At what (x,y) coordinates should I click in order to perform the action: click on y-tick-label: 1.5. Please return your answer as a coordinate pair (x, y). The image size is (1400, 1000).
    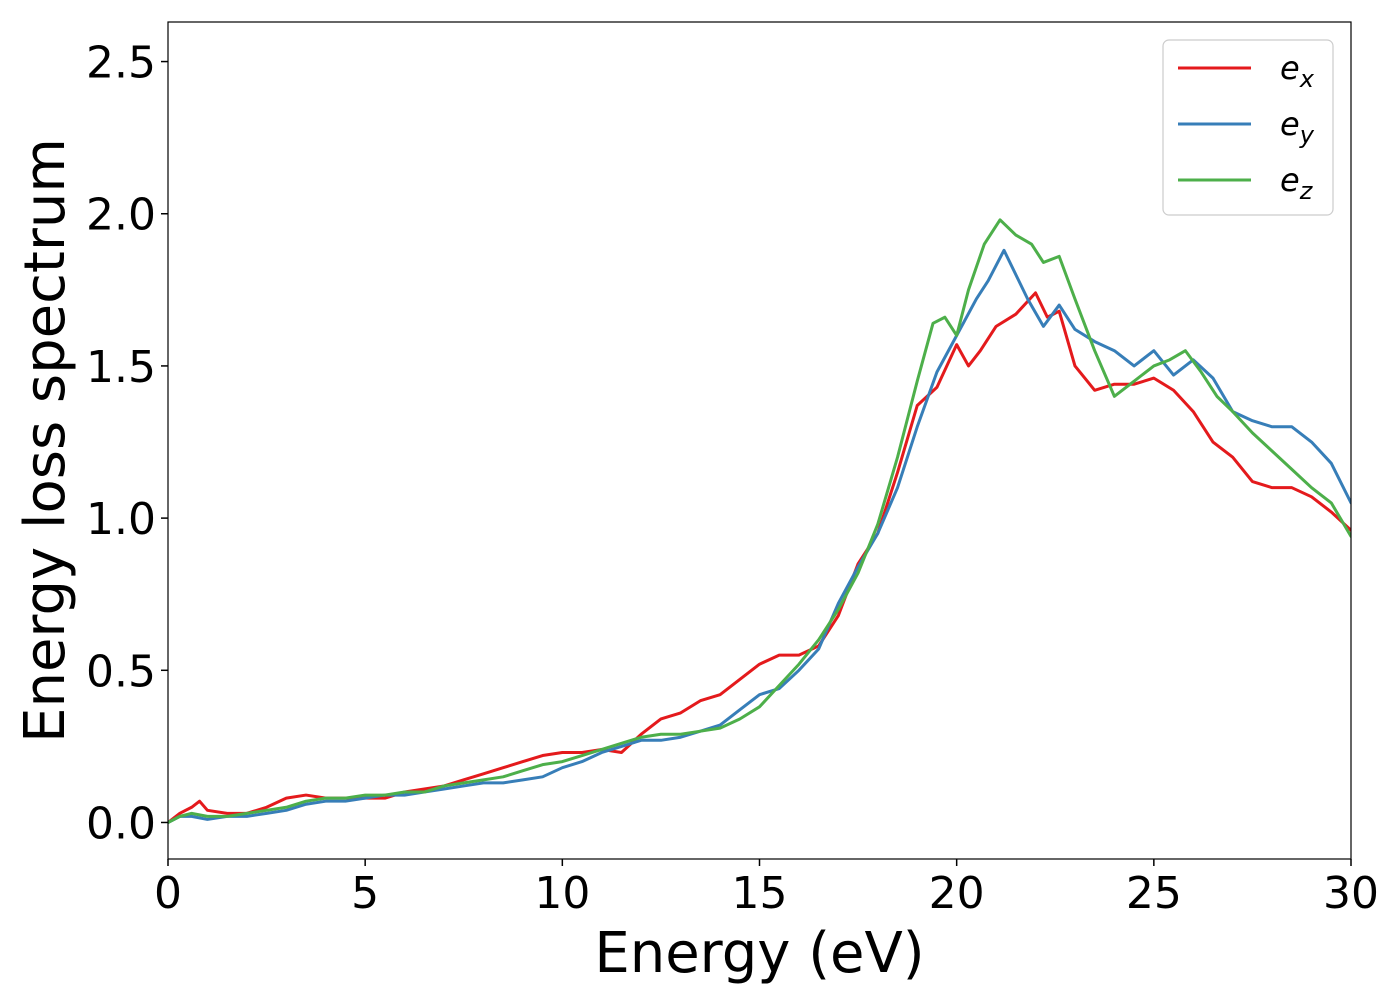
    Looking at the image, I should click on (121, 367).